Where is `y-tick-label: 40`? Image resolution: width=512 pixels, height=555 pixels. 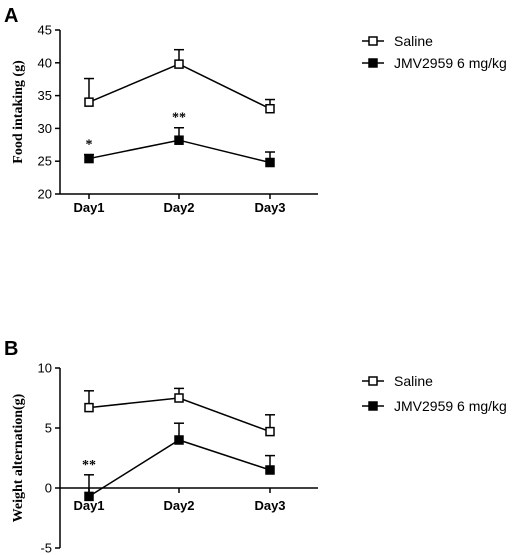
y-tick-label: 40 is located at coordinates (45, 62).